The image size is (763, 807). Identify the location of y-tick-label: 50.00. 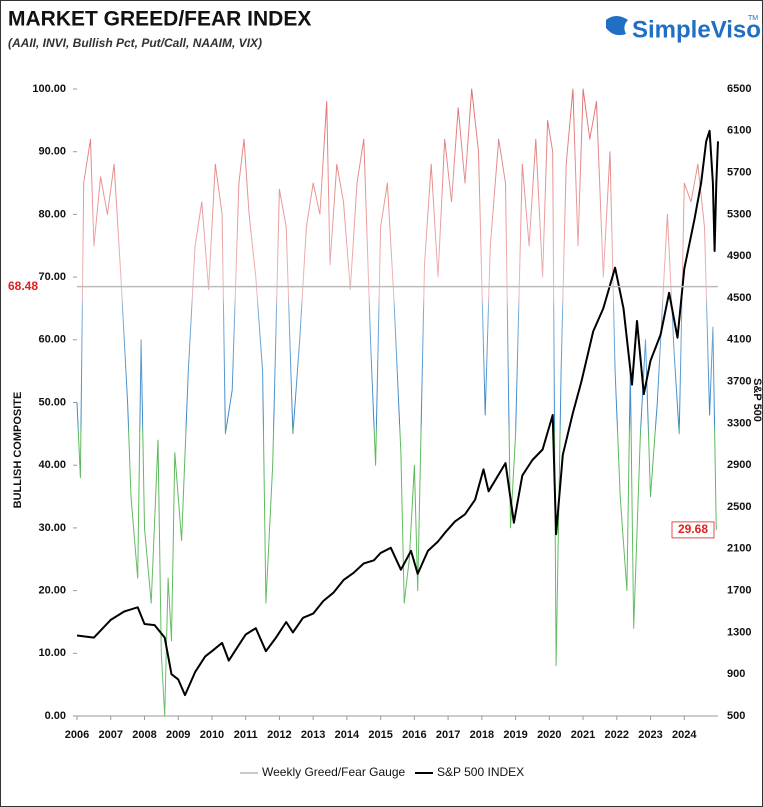
(52, 402).